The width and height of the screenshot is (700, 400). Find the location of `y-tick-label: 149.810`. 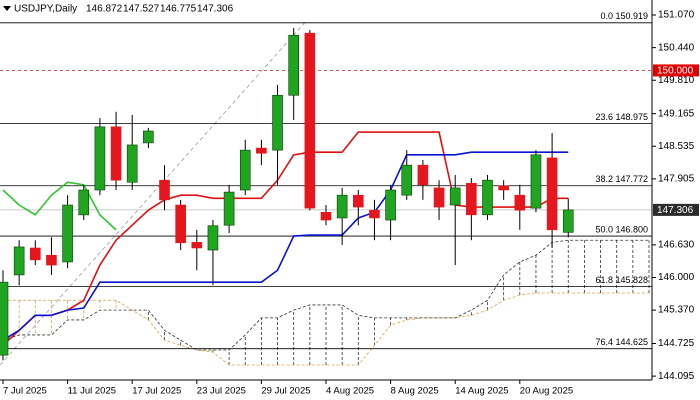

y-tick-label: 149.810 is located at coordinates (676, 80).